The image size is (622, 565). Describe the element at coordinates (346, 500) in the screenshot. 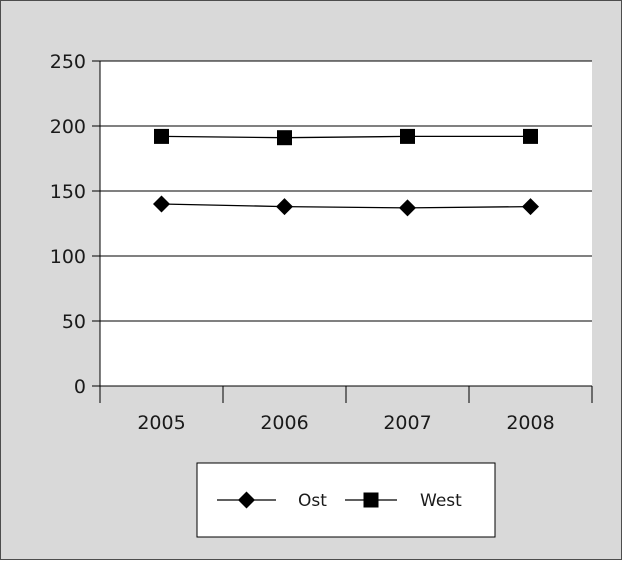

I see `legend: Ost West` at that location.